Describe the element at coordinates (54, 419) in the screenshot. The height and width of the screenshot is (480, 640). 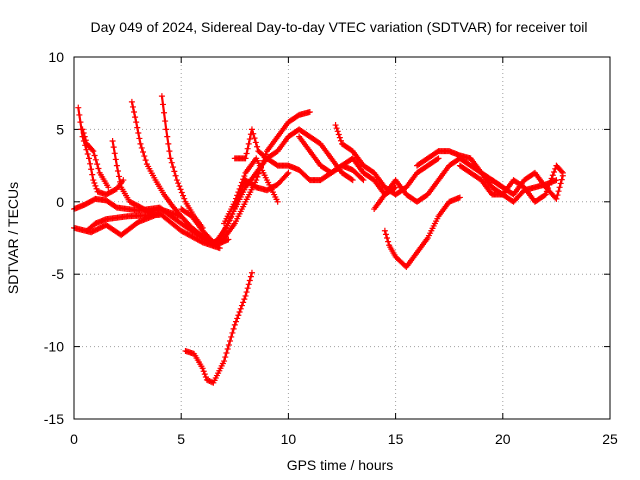
I see `y-tick-label: -15` at that location.